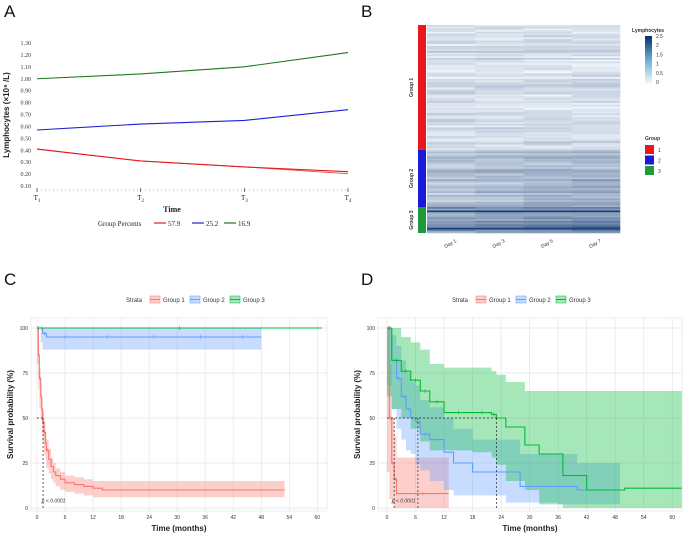  What do you see at coordinates (26, 80) in the screenshot?
I see `a-y-tick-label: 1.00` at bounding box center [26, 80].